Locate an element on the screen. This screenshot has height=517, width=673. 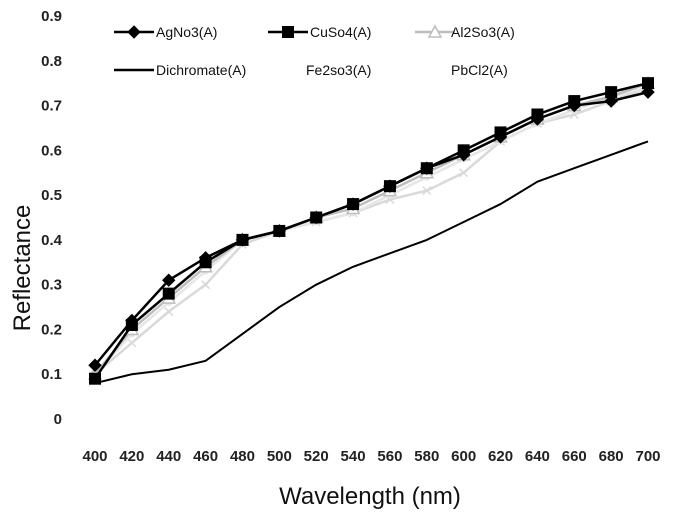
y-tick-label: 0.9 is located at coordinates (51, 16).